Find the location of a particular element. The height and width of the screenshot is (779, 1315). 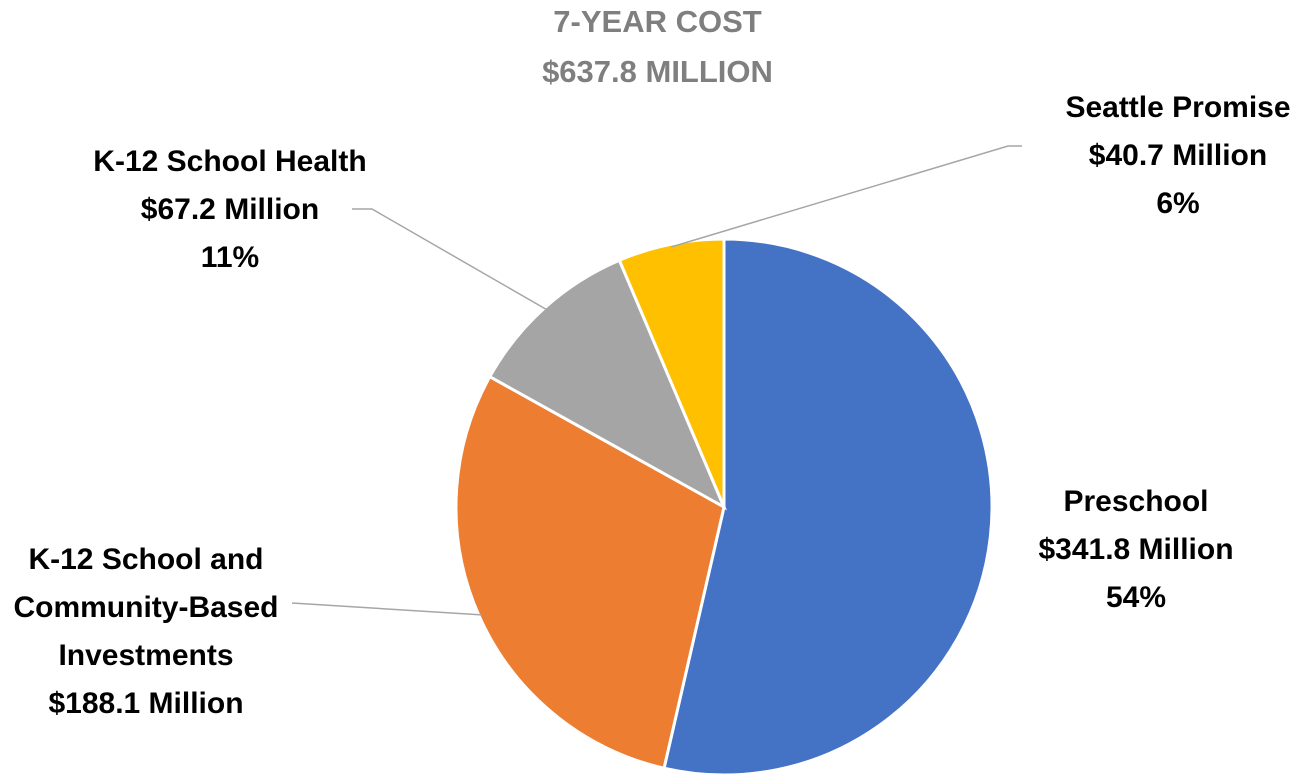

label-k12-health-percent: 11% is located at coordinates (230, 257).